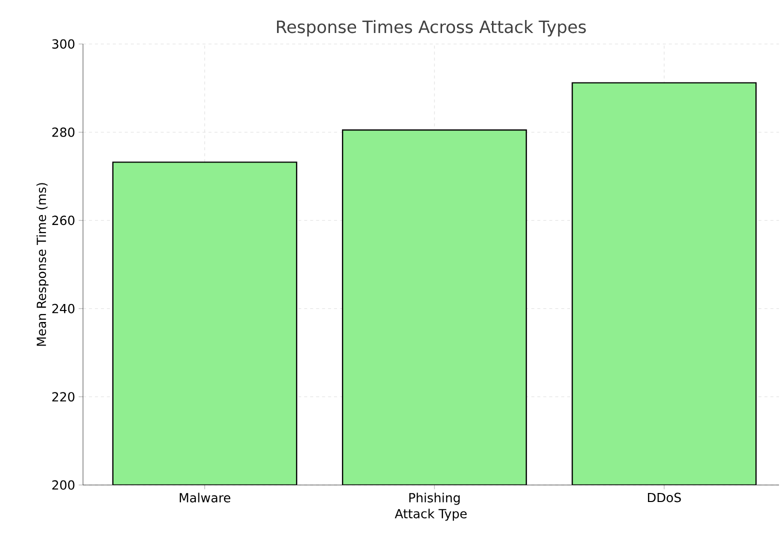  What do you see at coordinates (205, 497) in the screenshot?
I see `x-tick-label: Malware` at bounding box center [205, 497].